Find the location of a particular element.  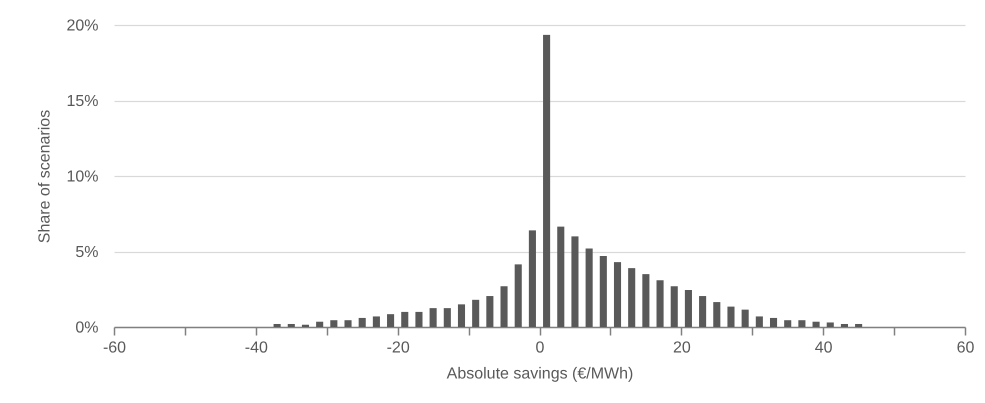

y-tick-label: 5% is located at coordinates (86, 252).